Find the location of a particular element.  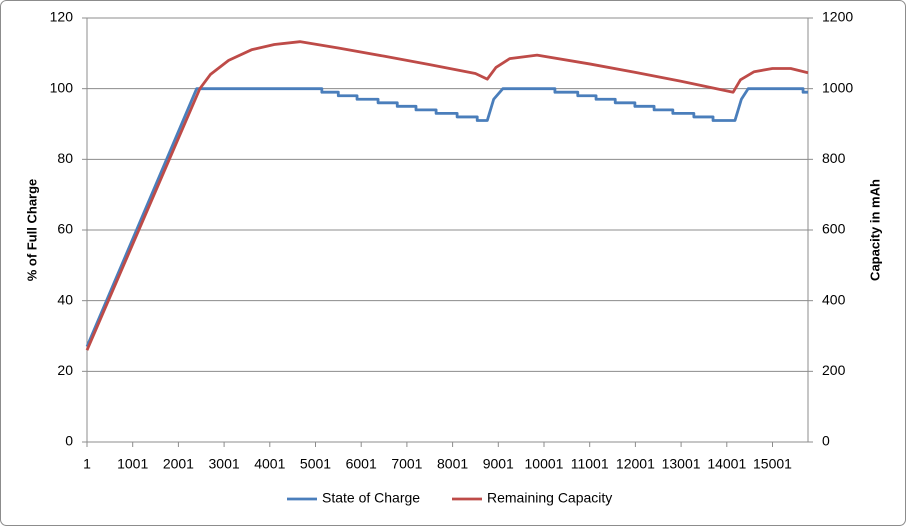

x-tick-label: 13001 is located at coordinates (681, 464).